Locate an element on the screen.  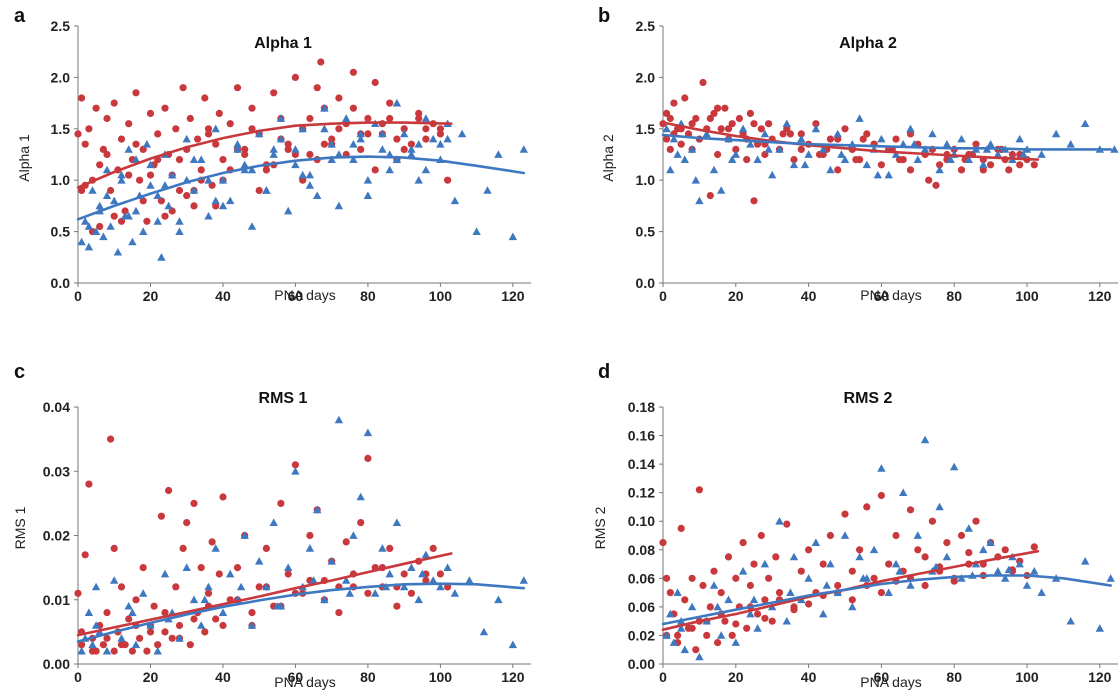
y-axis-label: RMS 1 is located at coordinates (20, 527).